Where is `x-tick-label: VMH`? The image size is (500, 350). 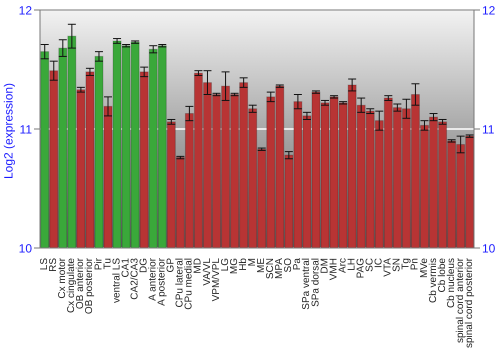
x-tick-label: VMH is located at coordinates (334, 269).